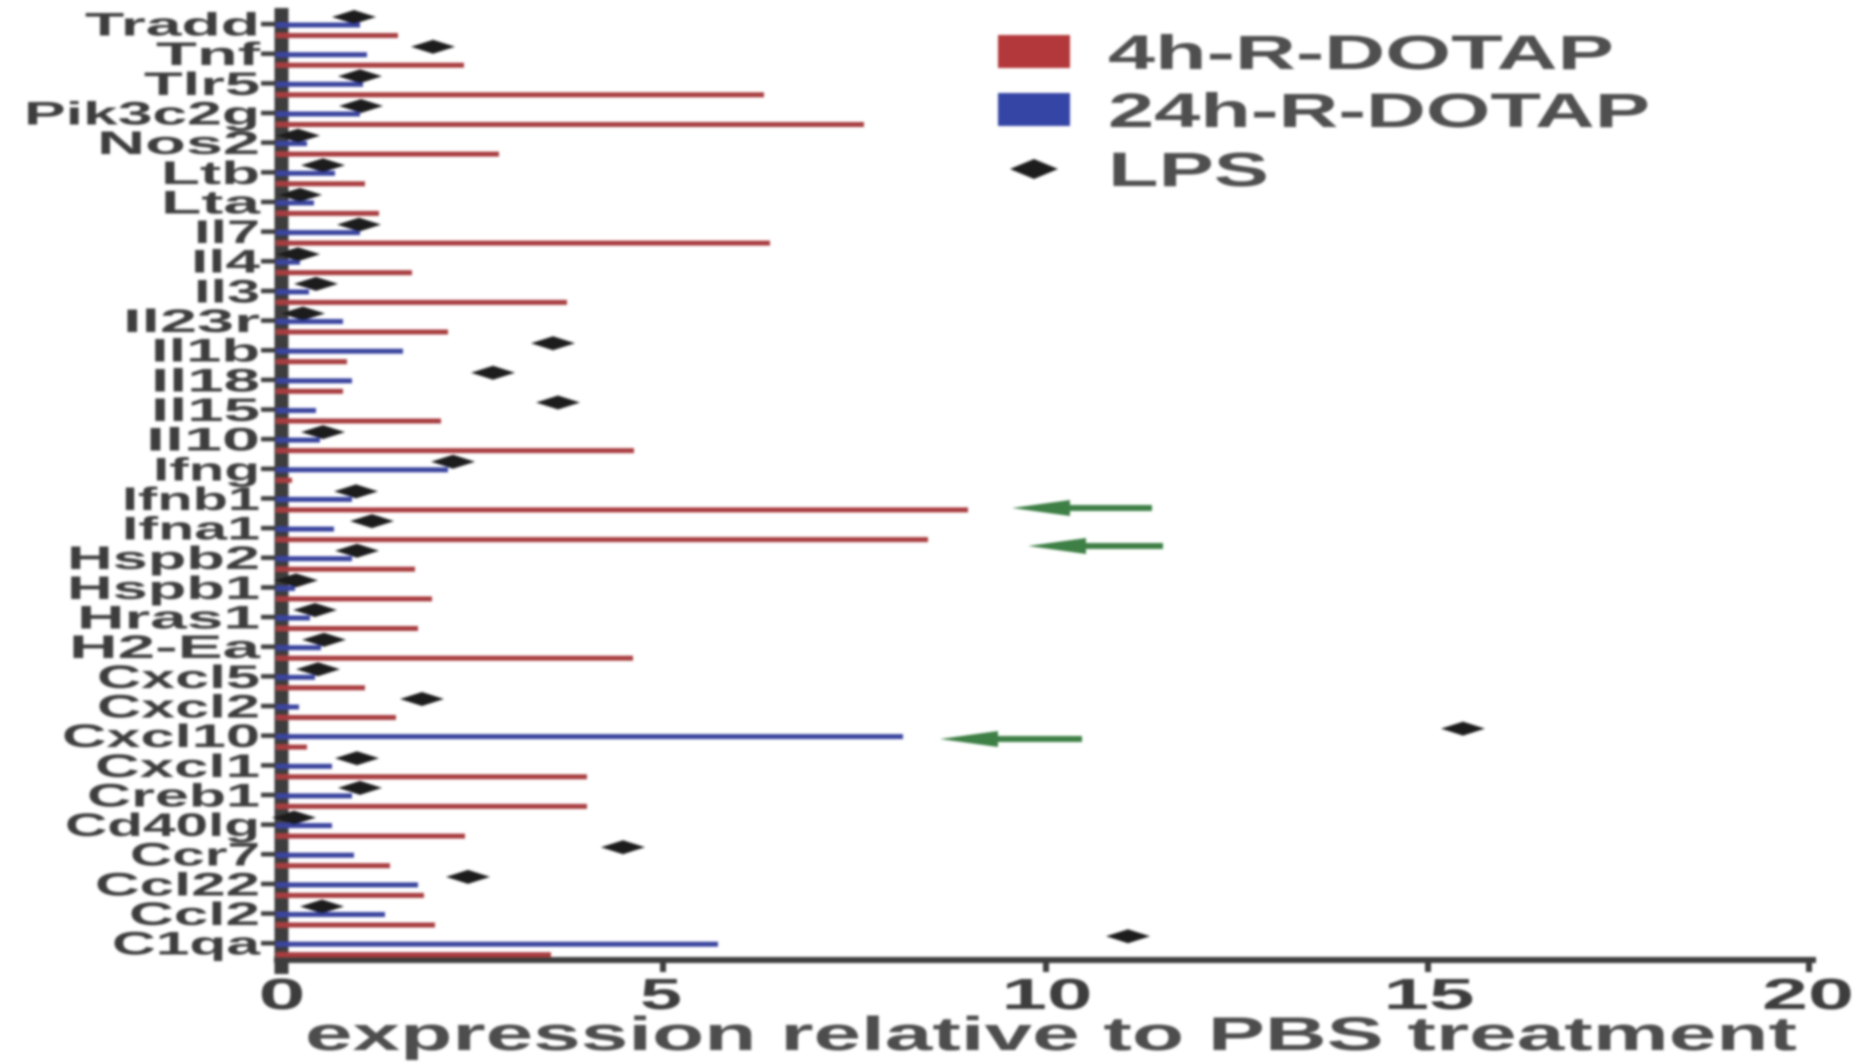  What do you see at coordinates (161, 736) in the screenshot?
I see `svg-text: Cxcl10` at bounding box center [161, 736].